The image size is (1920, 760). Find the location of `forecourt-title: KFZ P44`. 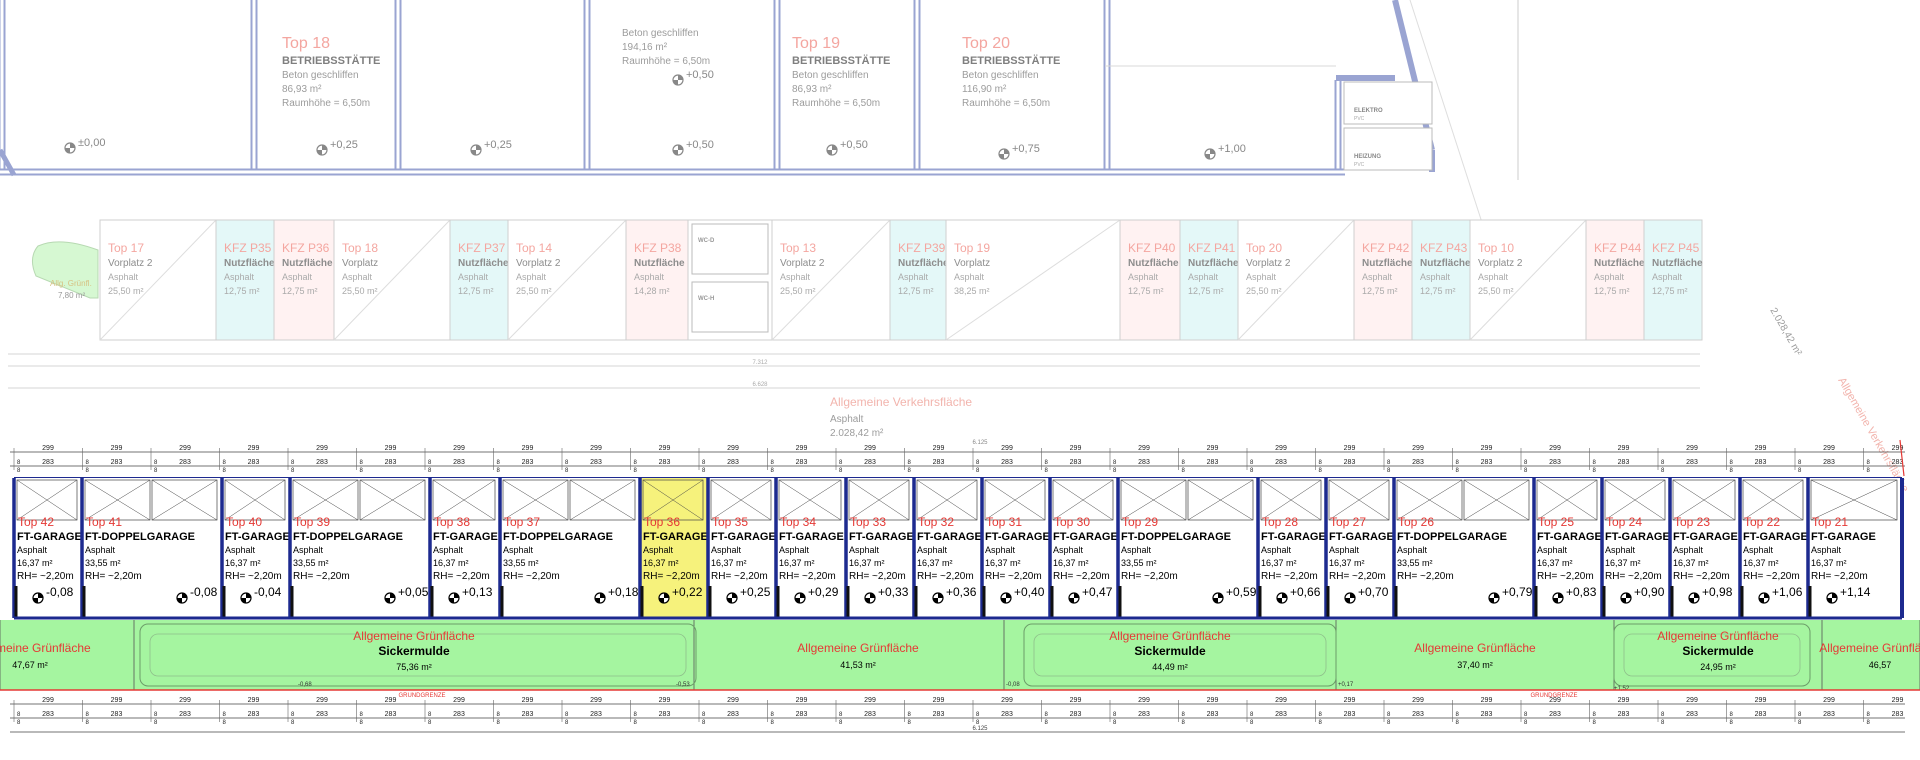

forecourt-title: KFZ P44 is located at coordinates (1618, 248).